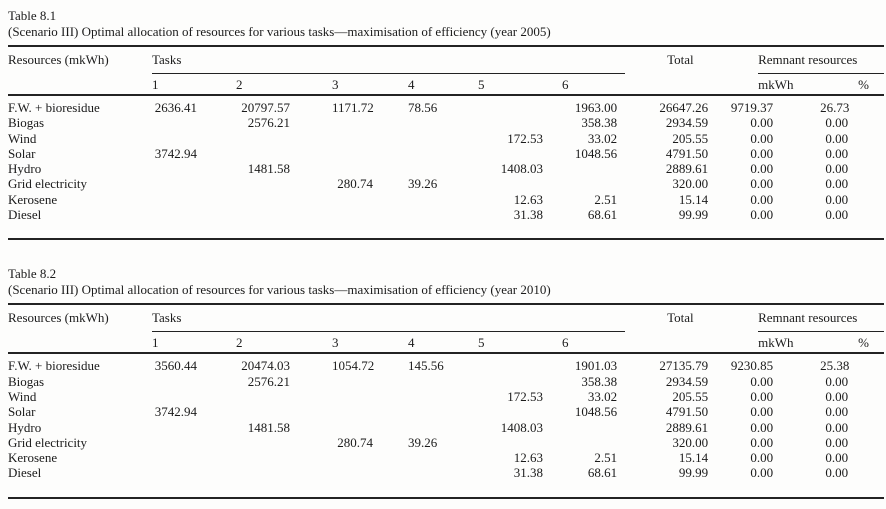 The image size is (886, 509). I want to click on cell-remnant-mkwh: 9719.37, so click(752, 107).